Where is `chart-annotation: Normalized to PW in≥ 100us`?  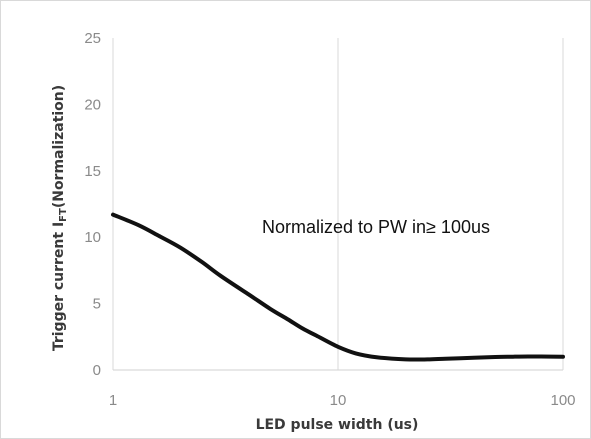
chart-annotation: Normalized to PW in≥ 100us is located at coordinates (376, 227).